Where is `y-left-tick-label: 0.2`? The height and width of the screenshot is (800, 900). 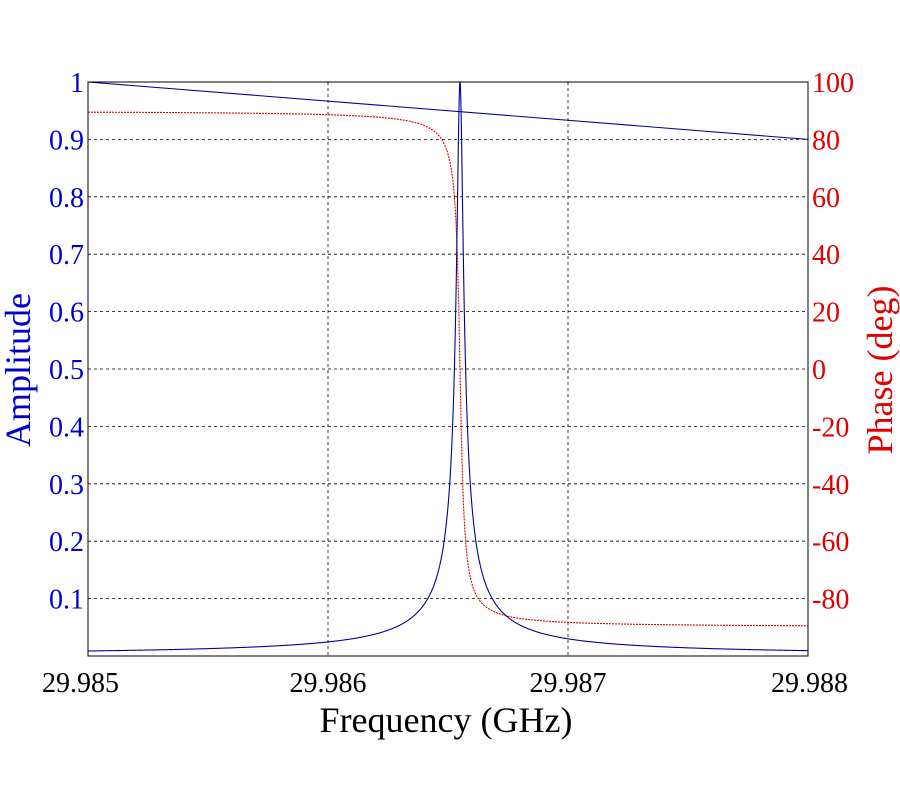 y-left-tick-label: 0.2 is located at coordinates (66, 542).